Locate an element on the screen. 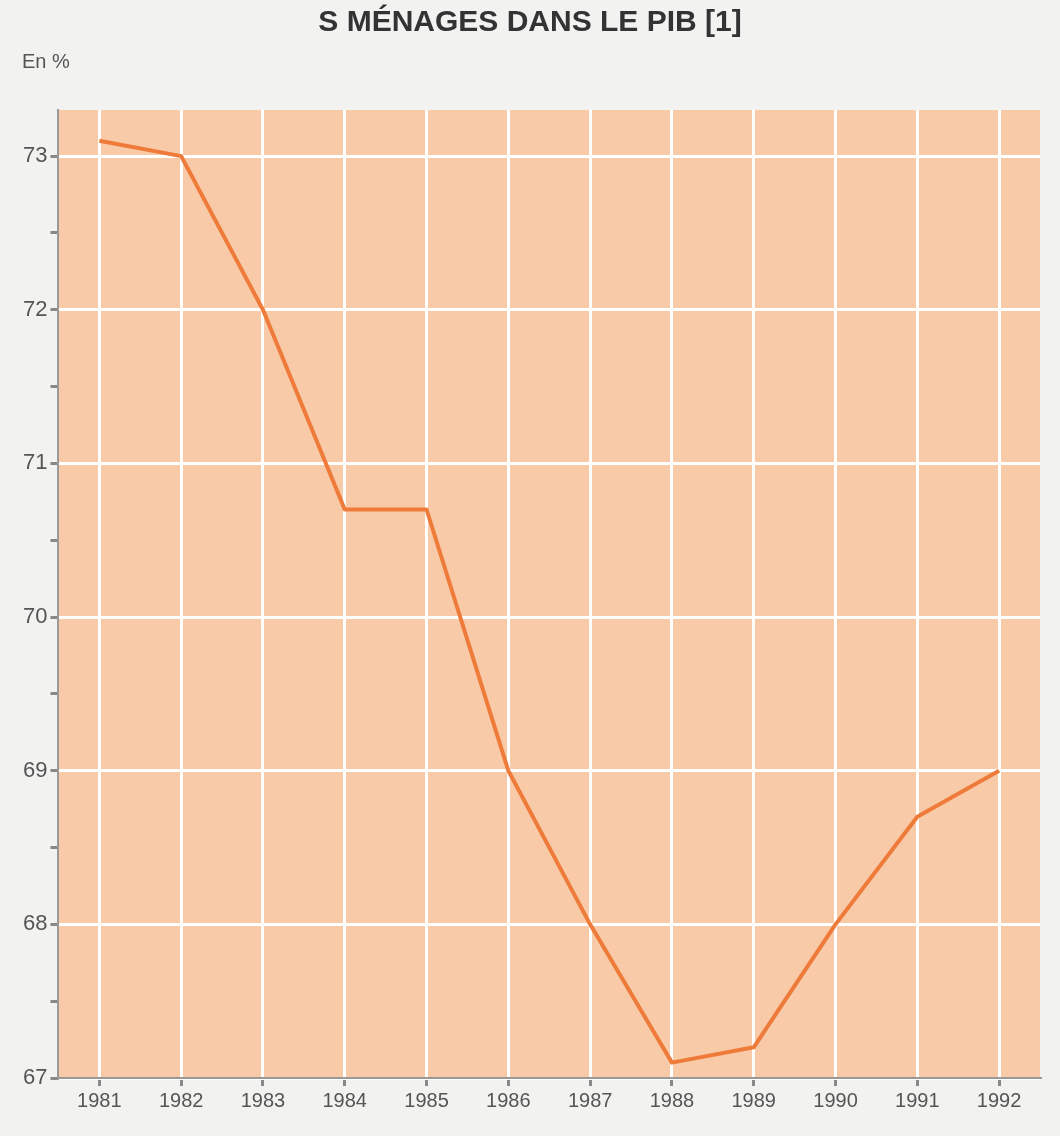  x-tick-label: 1982 is located at coordinates (181, 1099).